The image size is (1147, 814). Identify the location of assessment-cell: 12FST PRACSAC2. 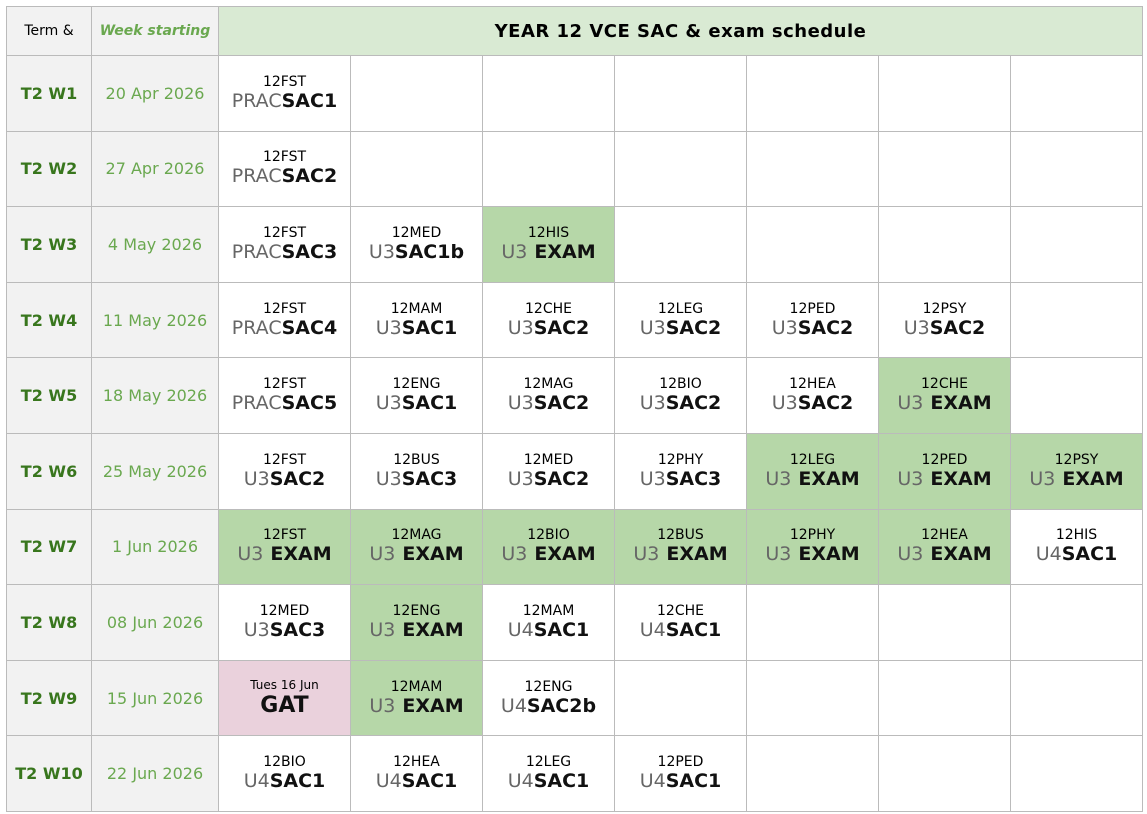
(284, 169).